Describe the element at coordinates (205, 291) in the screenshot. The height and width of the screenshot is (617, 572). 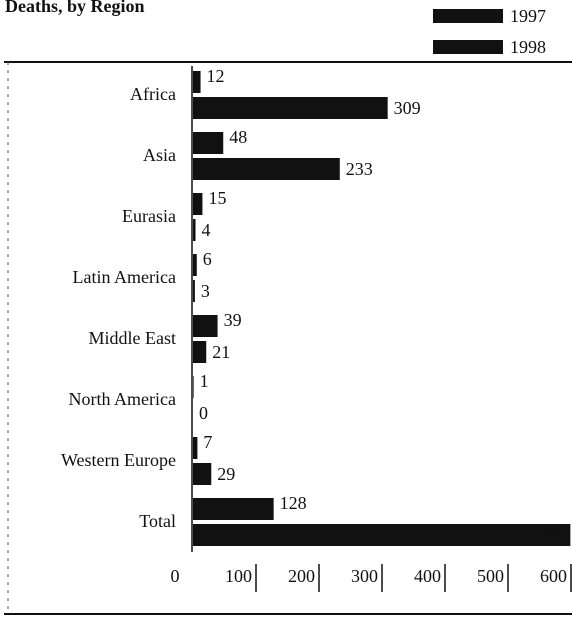
I see `data-label: 3` at that location.